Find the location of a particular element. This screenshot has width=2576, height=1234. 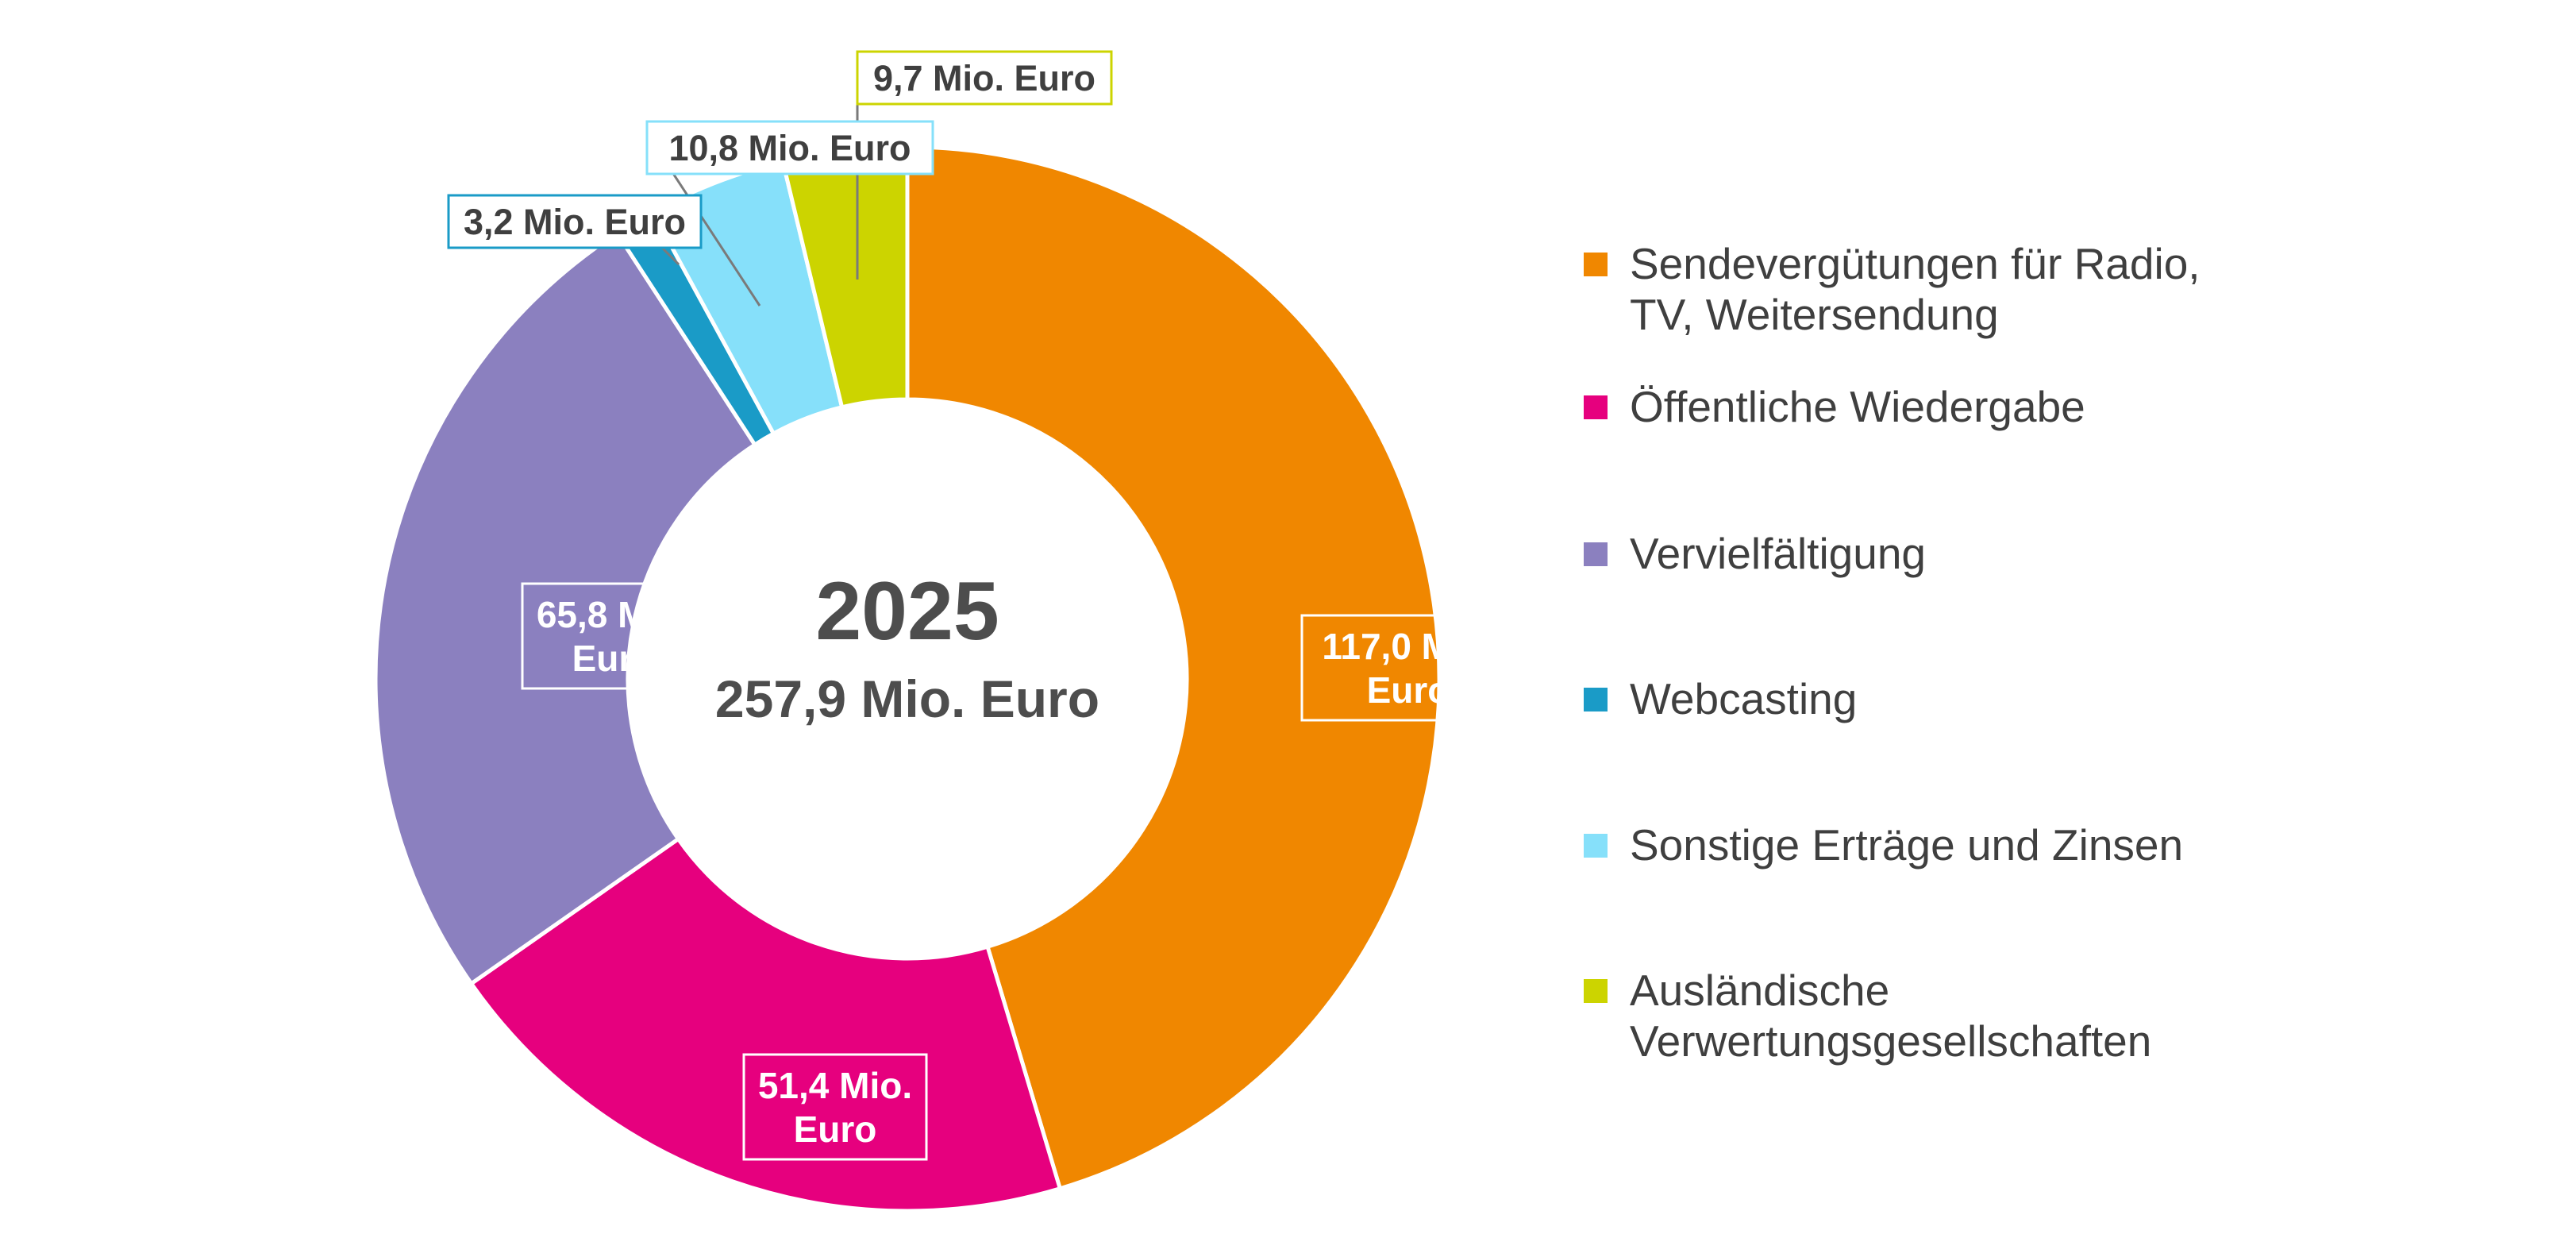

legend-label: Vervielfältigung is located at coordinates (1778, 553).